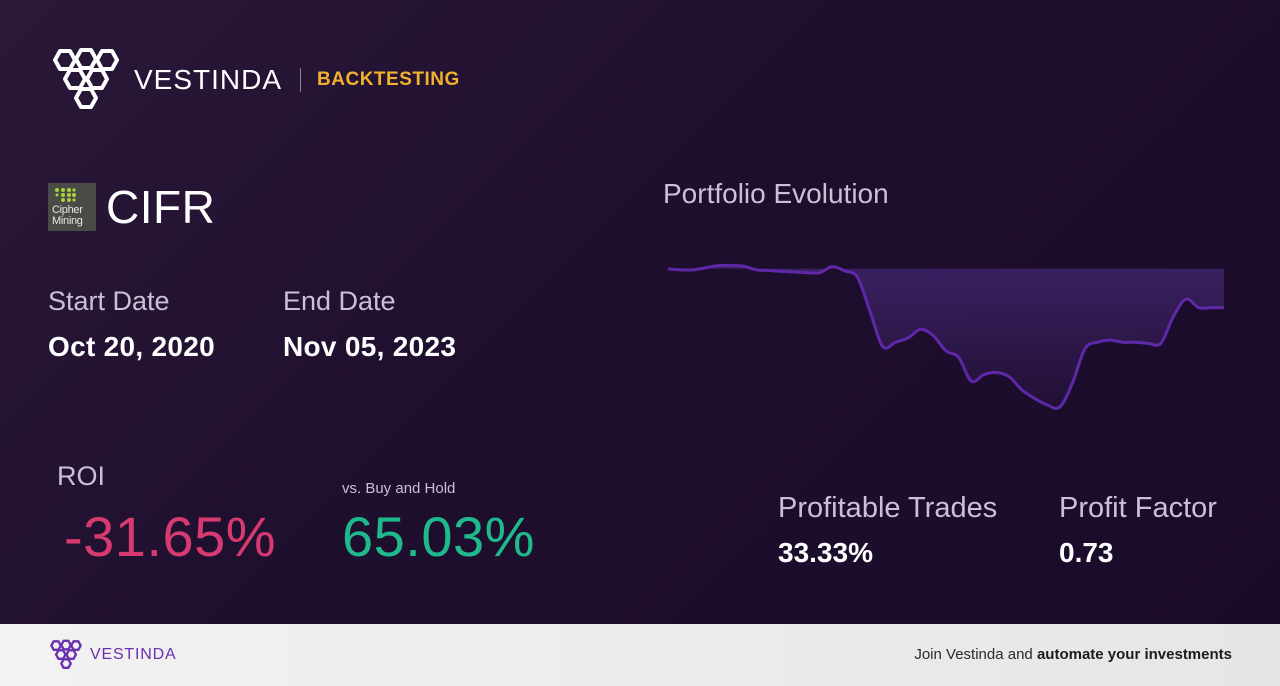  What do you see at coordinates (399, 488) in the screenshot?
I see `buy-hold-label: vs. Buy and Hold` at bounding box center [399, 488].